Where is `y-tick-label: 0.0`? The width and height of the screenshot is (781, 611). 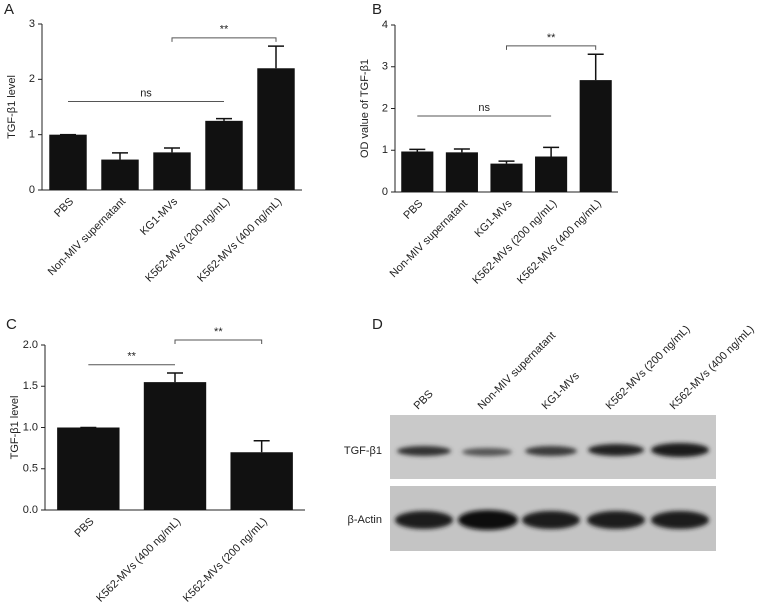
y-tick-label: 0.0 is located at coordinates (30, 510).